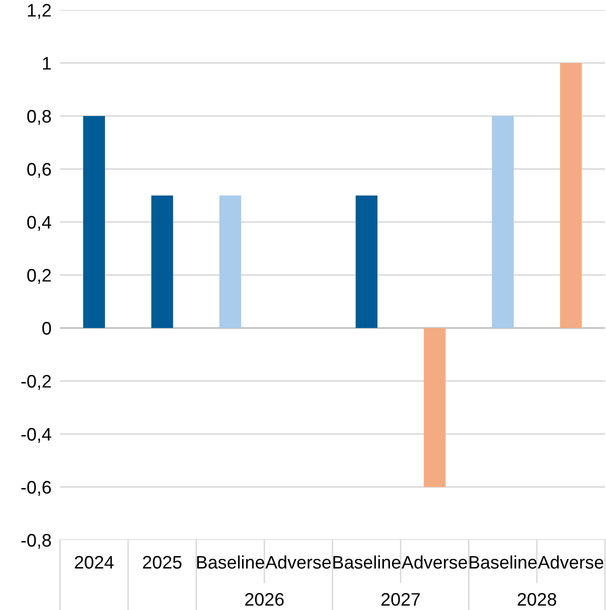 The width and height of the screenshot is (606, 610). I want to click on text: 2027, so click(400, 599).